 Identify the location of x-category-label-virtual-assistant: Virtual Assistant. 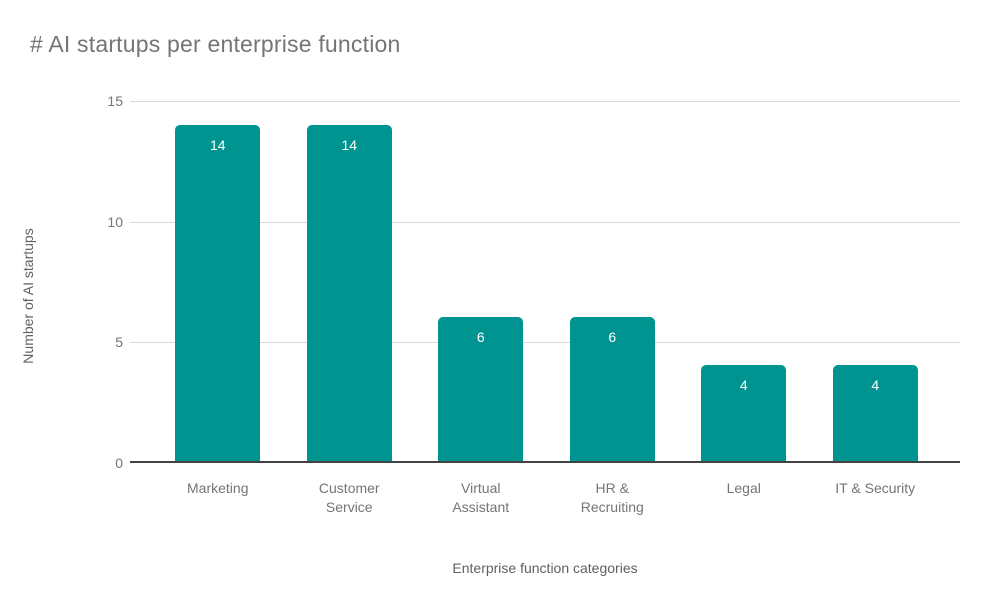
(481, 498).